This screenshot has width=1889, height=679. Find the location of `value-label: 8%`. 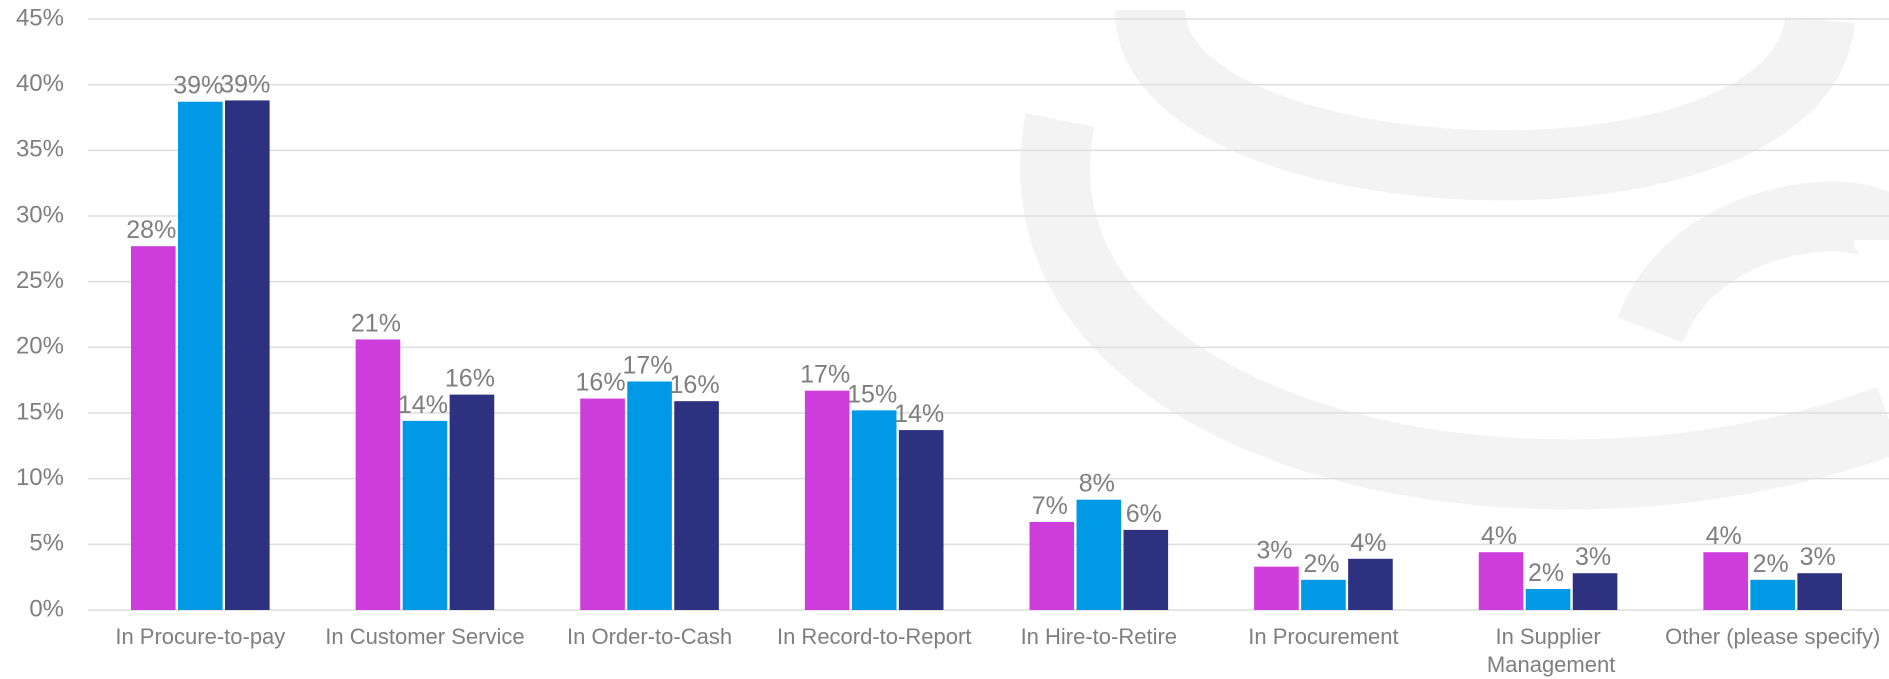

value-label: 8% is located at coordinates (1097, 484).